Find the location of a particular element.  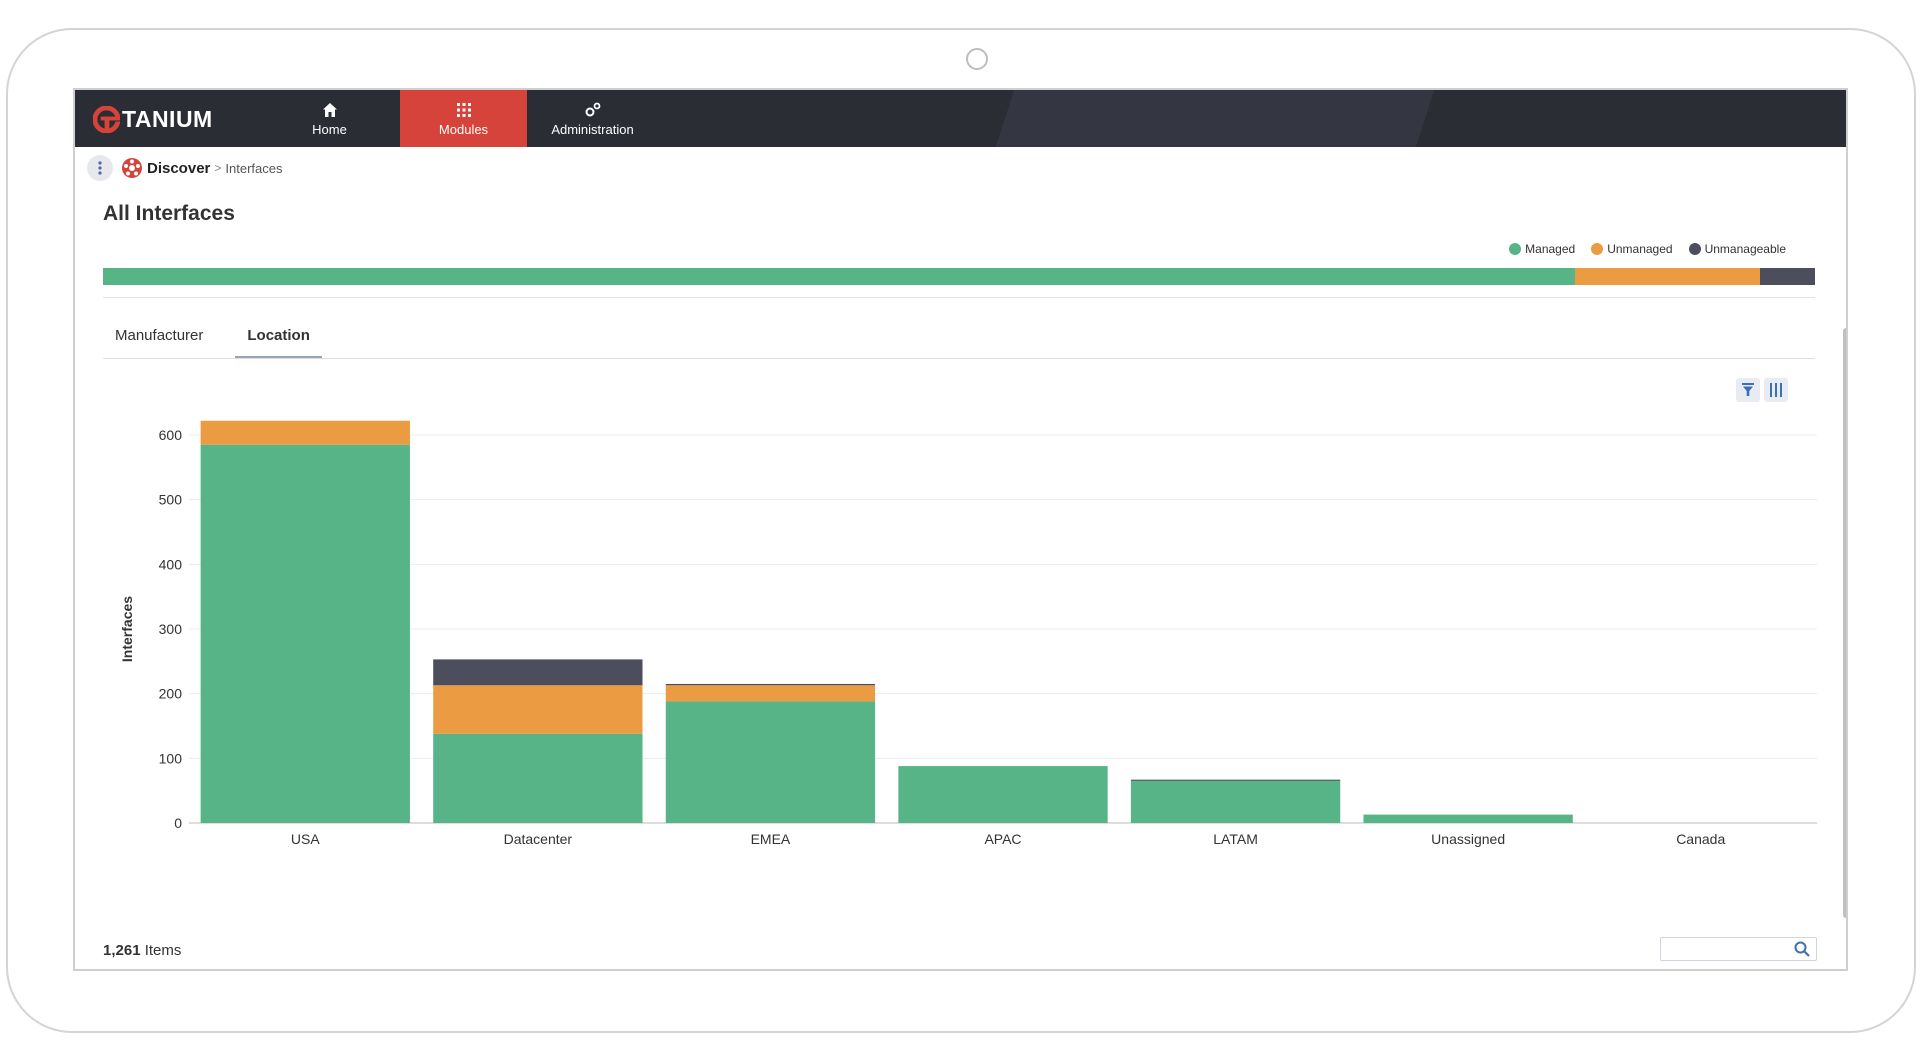

more-options-icon is located at coordinates (100, 168).